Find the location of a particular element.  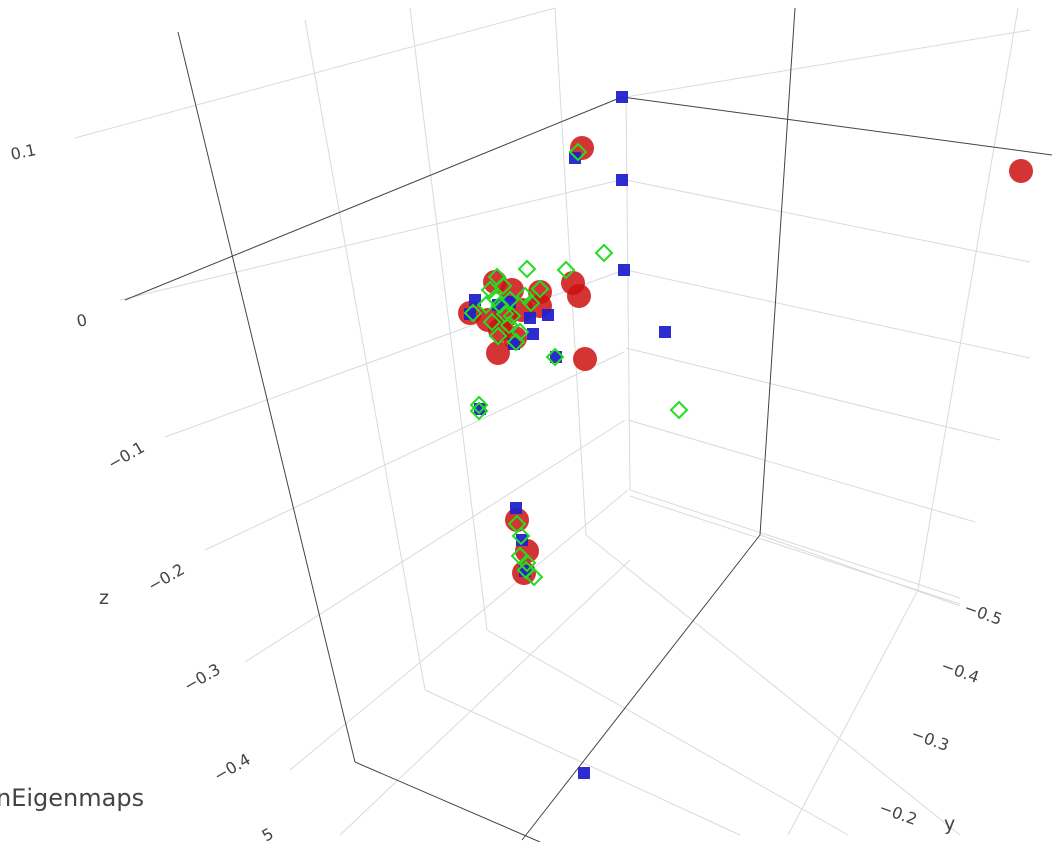

y-tick-3: −0.2 is located at coordinates (898, 813).